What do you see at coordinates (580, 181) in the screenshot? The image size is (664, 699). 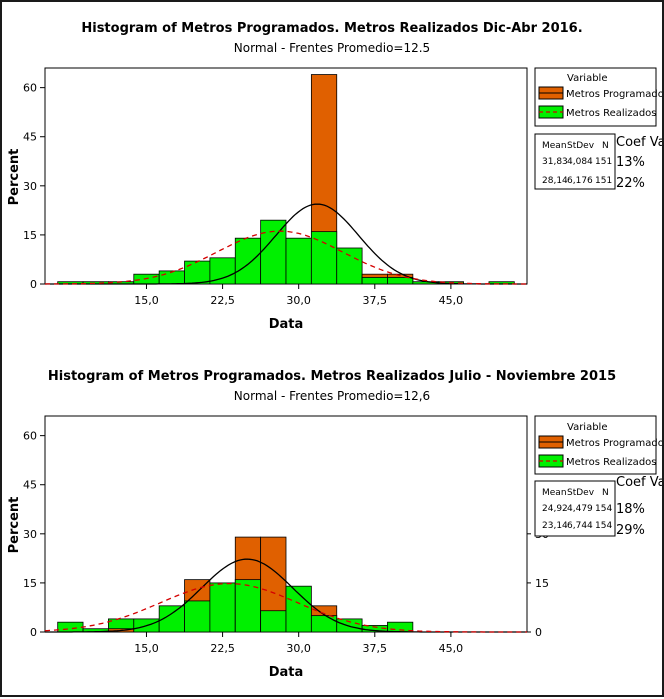 I see `stats-row2-stdev: 6,176` at bounding box center [580, 181].